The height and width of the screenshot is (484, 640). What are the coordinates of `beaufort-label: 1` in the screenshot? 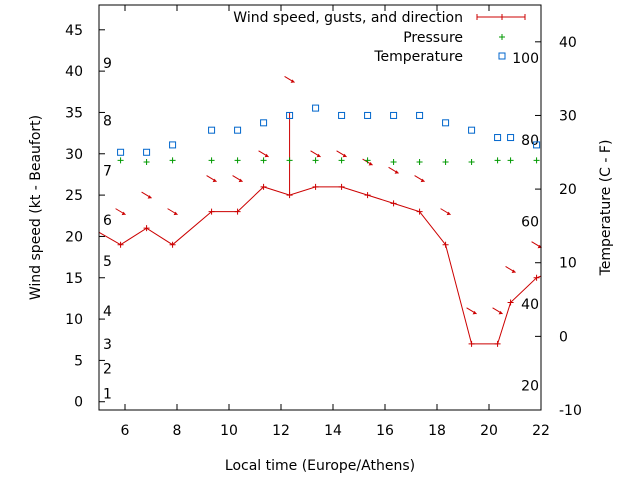 It's located at (107, 394).